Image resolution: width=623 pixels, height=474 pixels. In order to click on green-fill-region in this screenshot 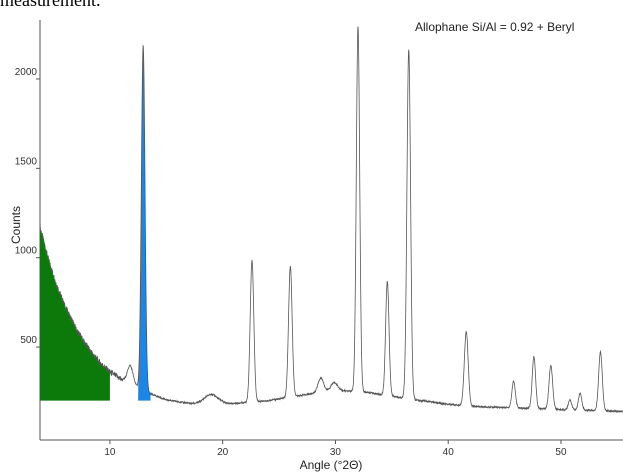, I will do `click(75, 313)`.